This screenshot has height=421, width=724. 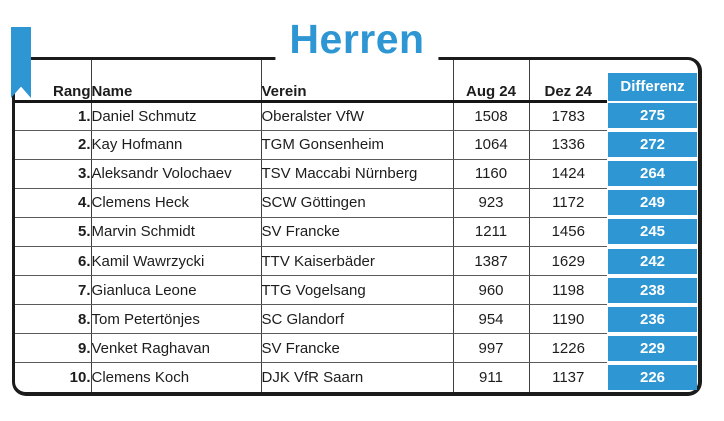 What do you see at coordinates (568, 232) in the screenshot?
I see `dez24-cell: 1456` at bounding box center [568, 232].